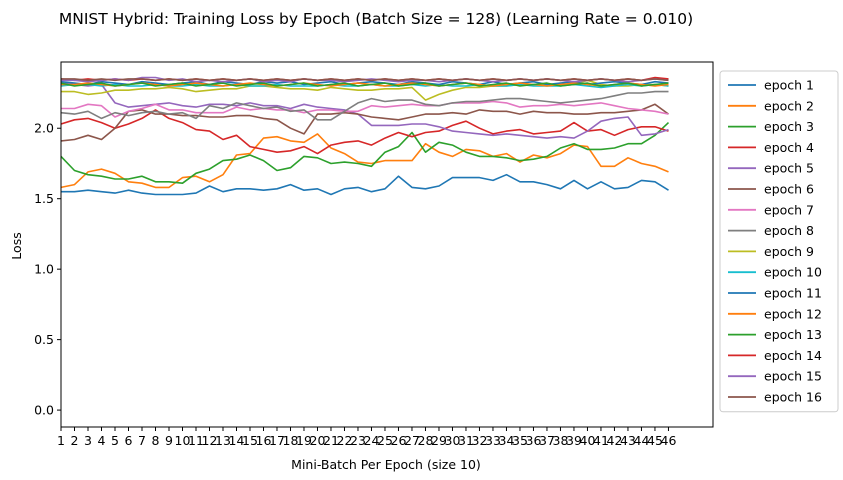  What do you see at coordinates (655, 440) in the screenshot?
I see `x-tick-label: 45` at bounding box center [655, 440].